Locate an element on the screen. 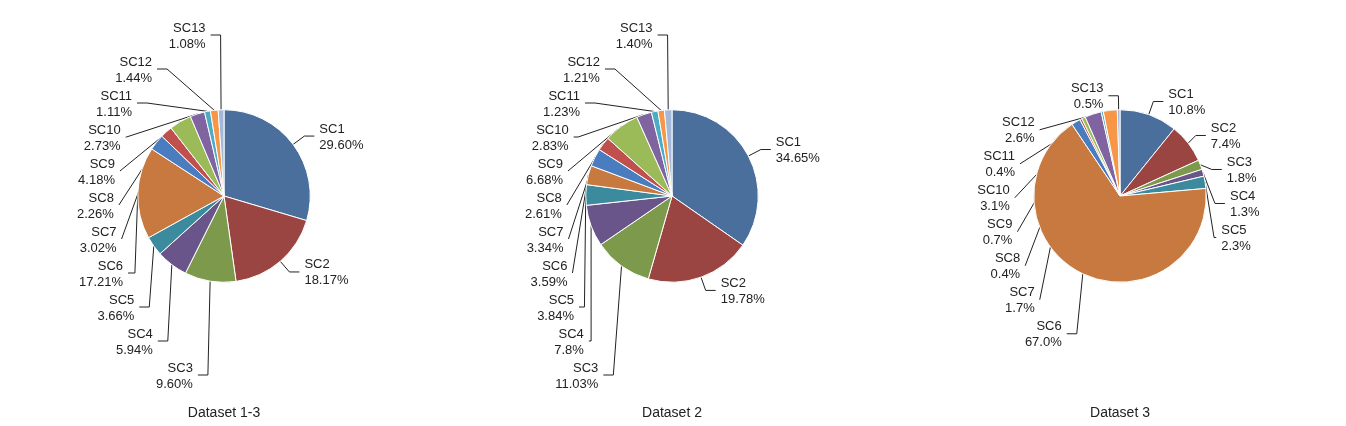 The width and height of the screenshot is (1346, 426). text: Dataset 1-3 is located at coordinates (224, 412).